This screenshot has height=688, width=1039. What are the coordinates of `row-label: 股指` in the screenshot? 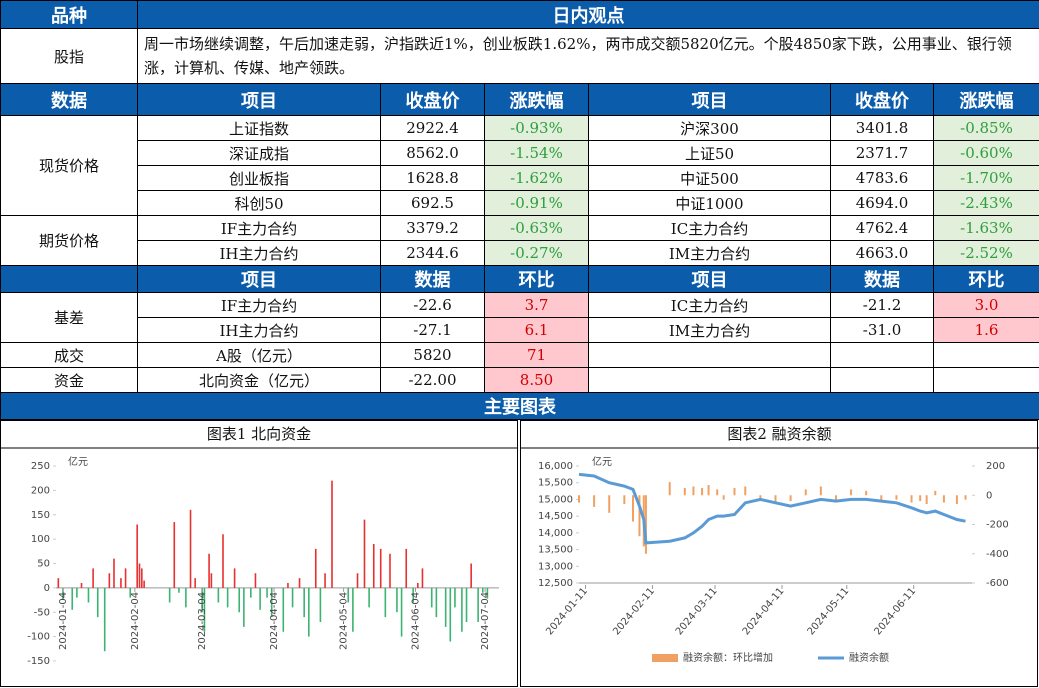 It's located at (69, 56).